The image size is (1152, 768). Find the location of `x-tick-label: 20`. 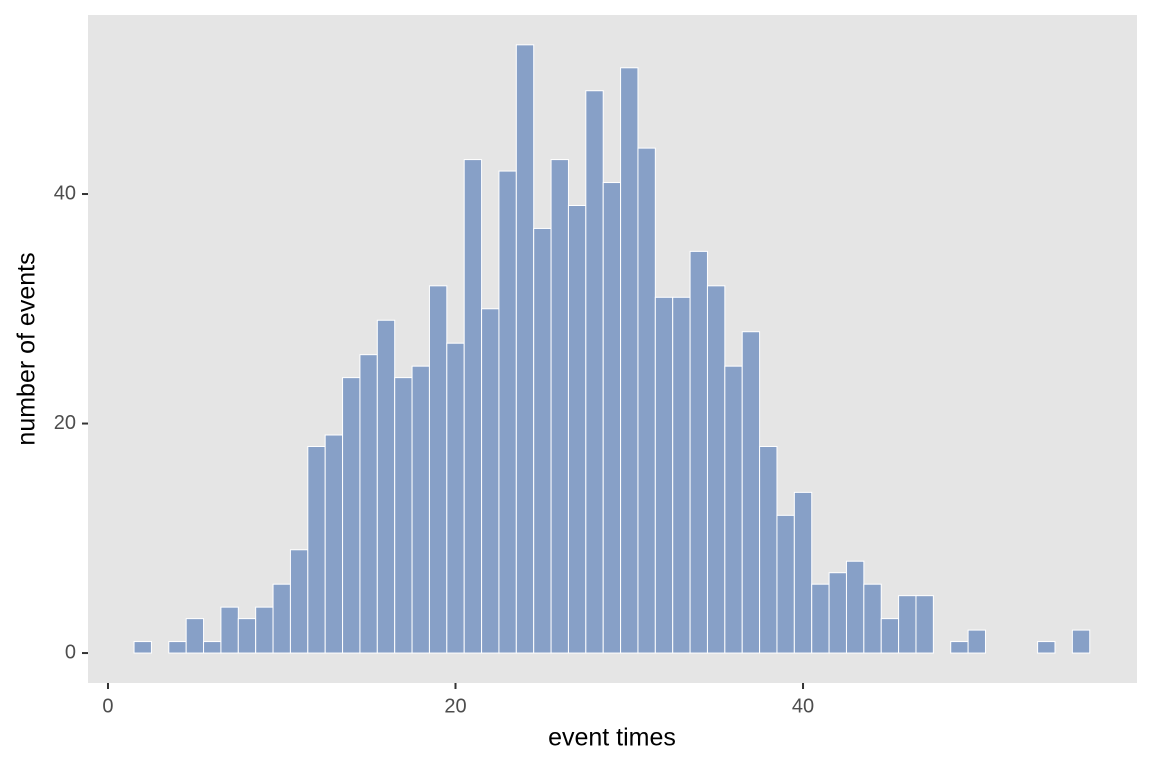

x-tick-label: 20 is located at coordinates (455, 706).